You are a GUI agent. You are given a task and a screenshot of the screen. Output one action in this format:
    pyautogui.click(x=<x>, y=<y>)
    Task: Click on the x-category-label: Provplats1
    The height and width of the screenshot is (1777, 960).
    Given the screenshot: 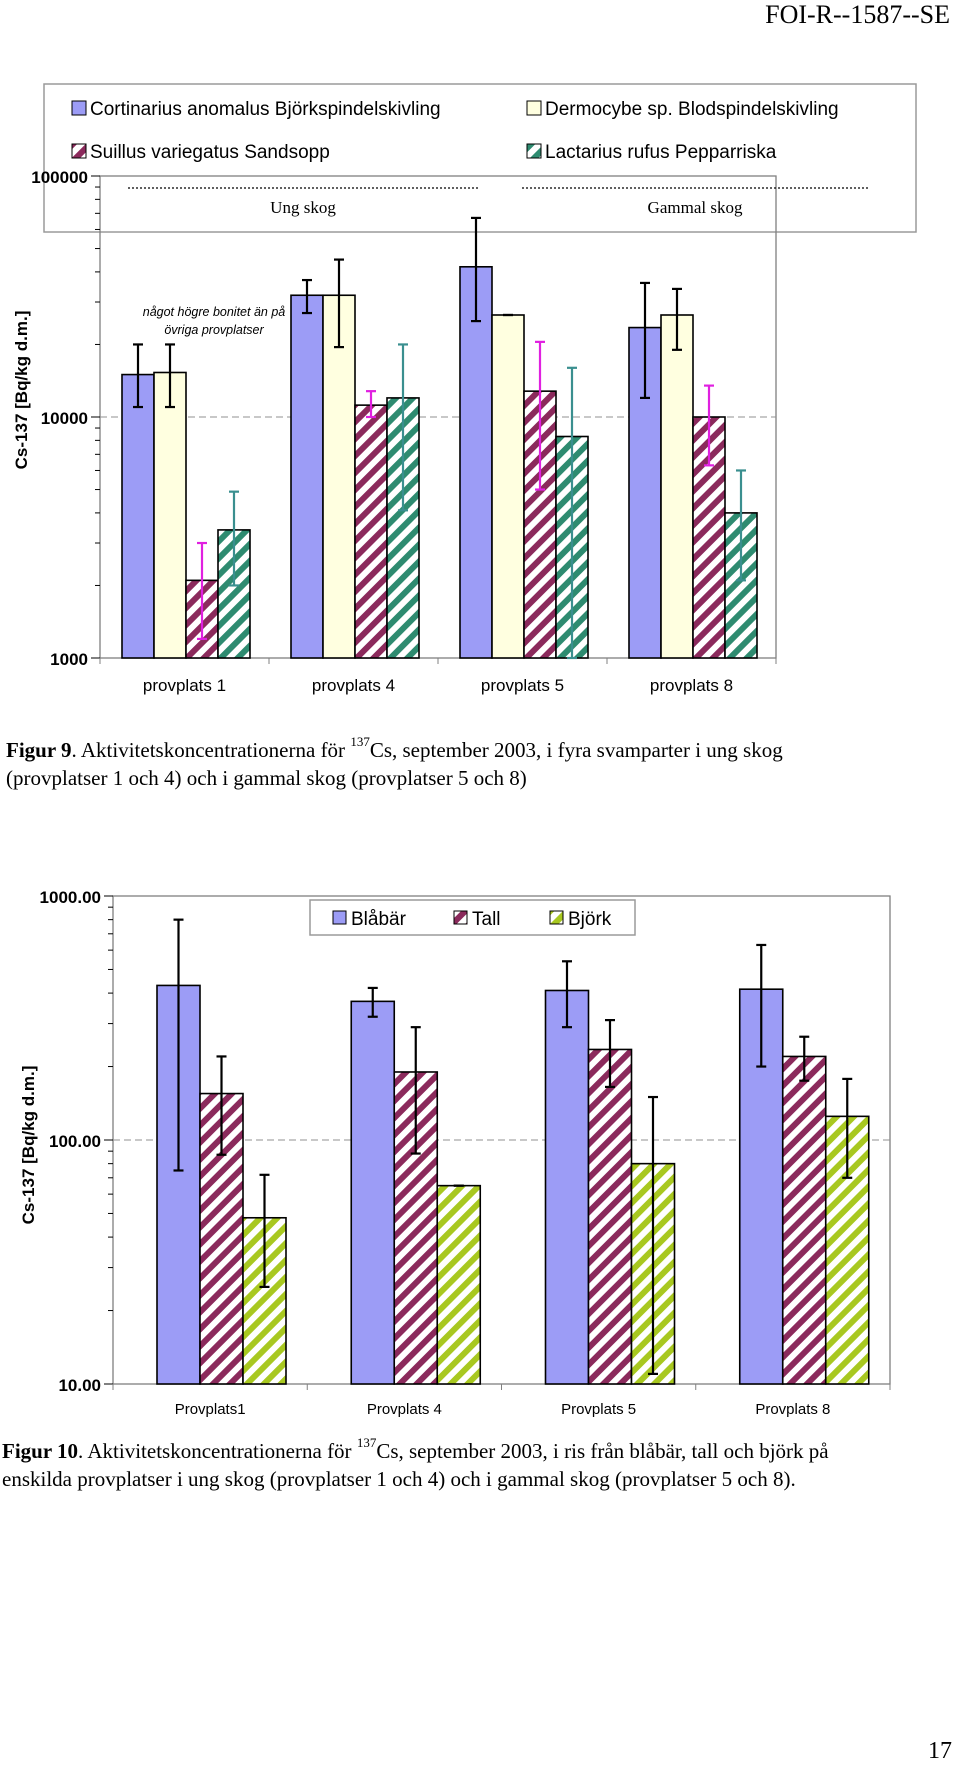 What is the action you would take?
    pyautogui.click(x=210, y=1409)
    